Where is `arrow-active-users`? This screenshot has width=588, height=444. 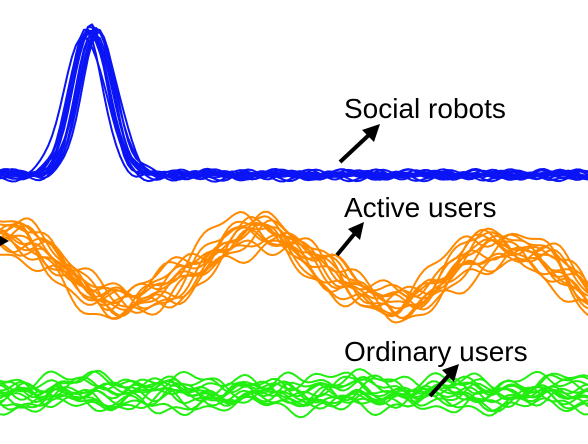 arrow-active-users is located at coordinates (349, 239).